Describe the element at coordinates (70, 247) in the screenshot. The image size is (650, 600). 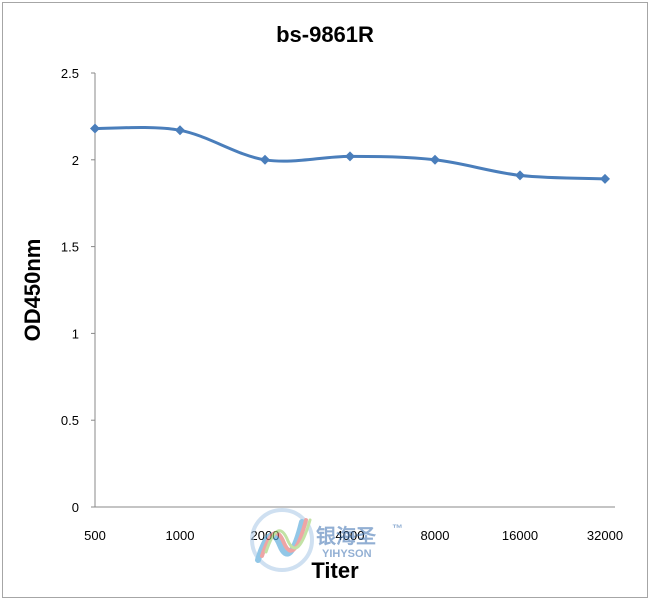
I see `y-tick-label: 1.5` at that location.